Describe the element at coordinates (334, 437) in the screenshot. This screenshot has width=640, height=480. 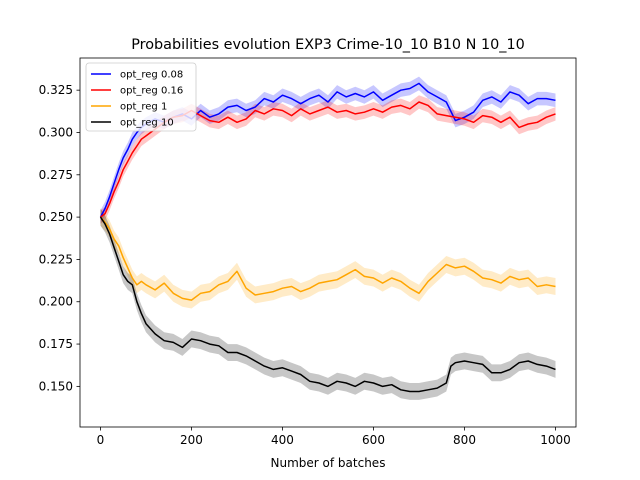
I see `x-axis-ticks: 0 200 400 600 800 1000` at that location.